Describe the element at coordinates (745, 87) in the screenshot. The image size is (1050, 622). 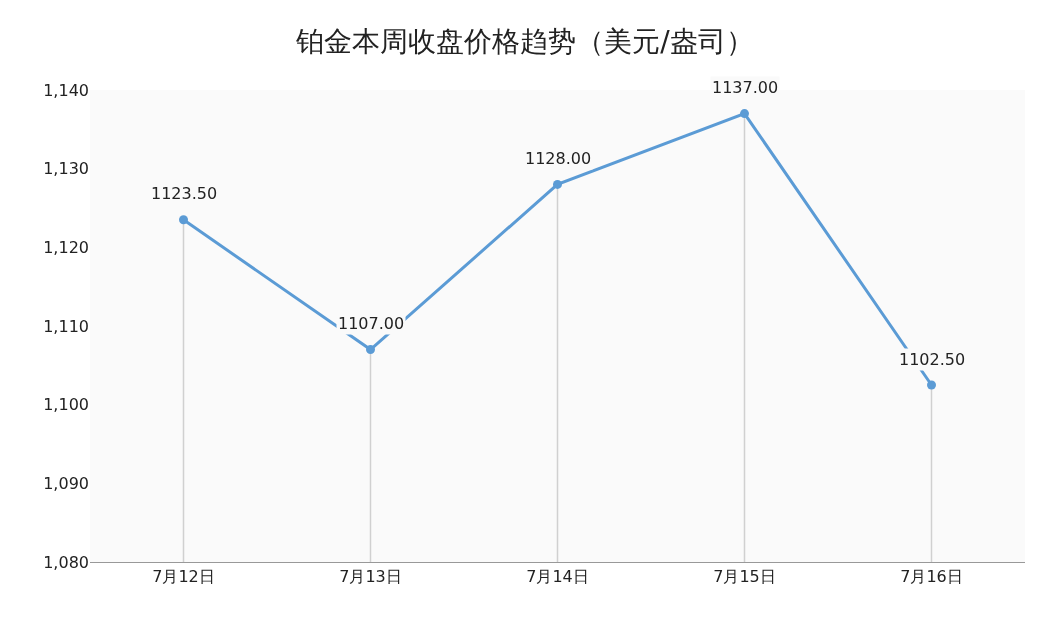
I see `data-label: 1137.00` at that location.